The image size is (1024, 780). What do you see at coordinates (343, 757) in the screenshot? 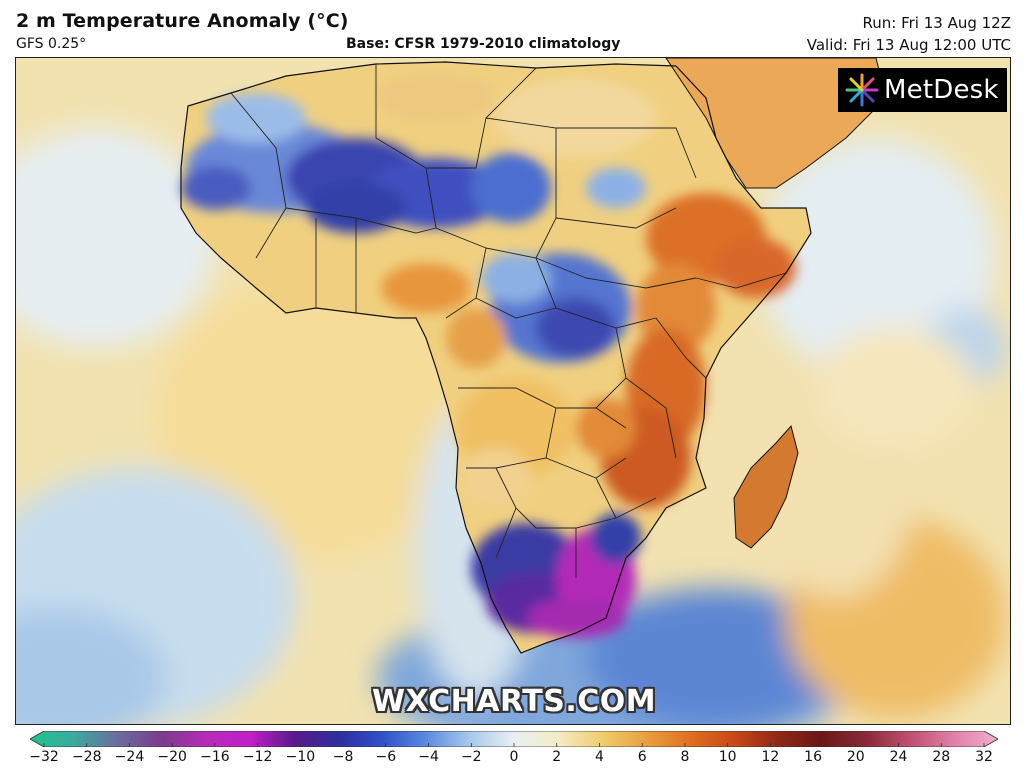
I see `legend-tick-label: −8` at bounding box center [343, 757].